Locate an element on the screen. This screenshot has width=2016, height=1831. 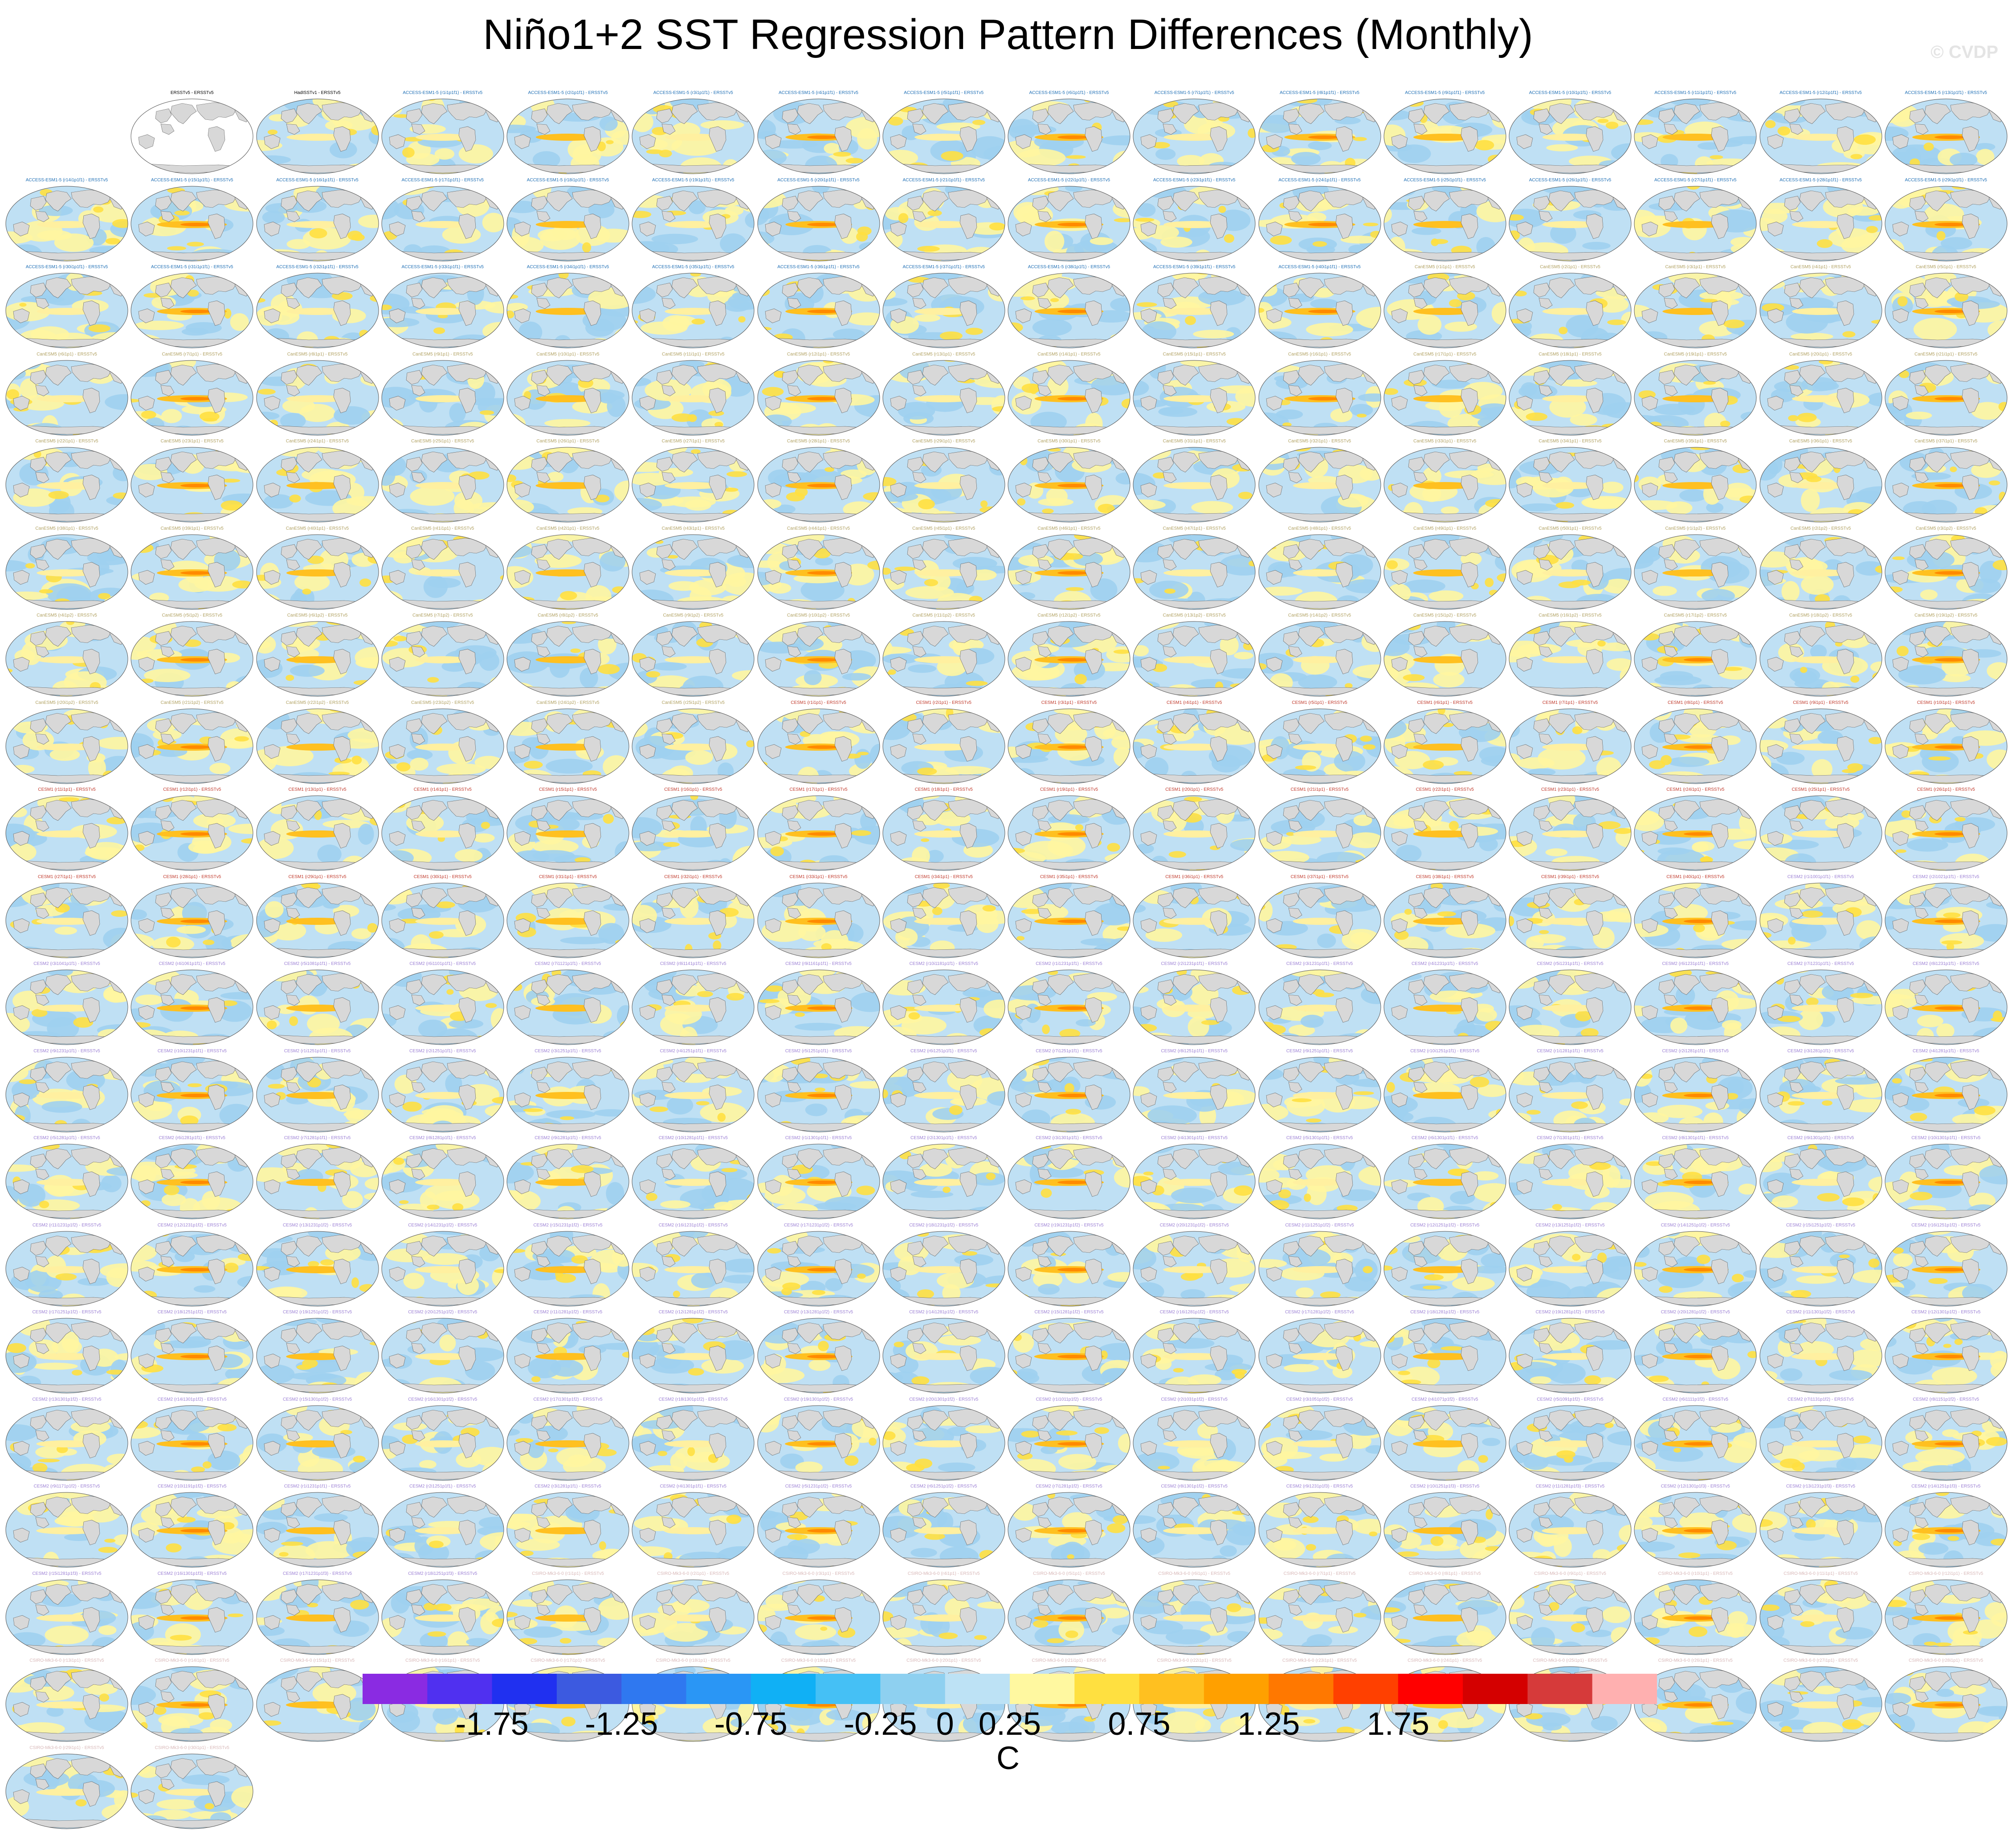
panel-title: CanESM5 (r14i1p2) - ERSSTv5 is located at coordinates (1319, 616).